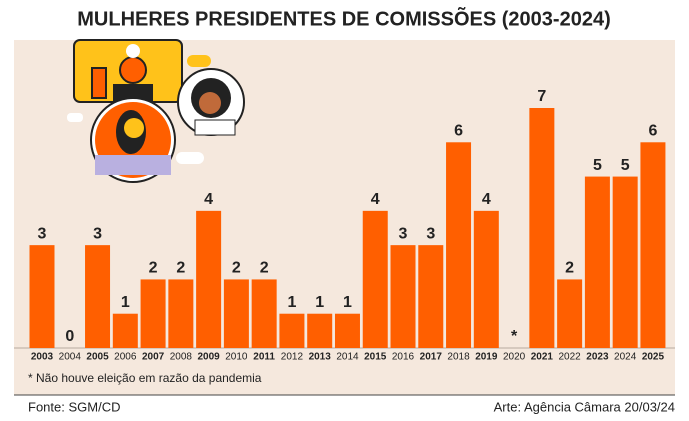 This screenshot has height=421, width=689. Describe the element at coordinates (145, 378) in the screenshot. I see `footnote: * Não houve eleição em razão da pandemia` at that location.